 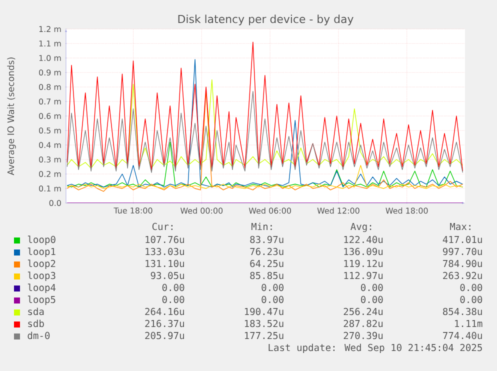 I want to click on text: 133.03u, so click(x=165, y=252).